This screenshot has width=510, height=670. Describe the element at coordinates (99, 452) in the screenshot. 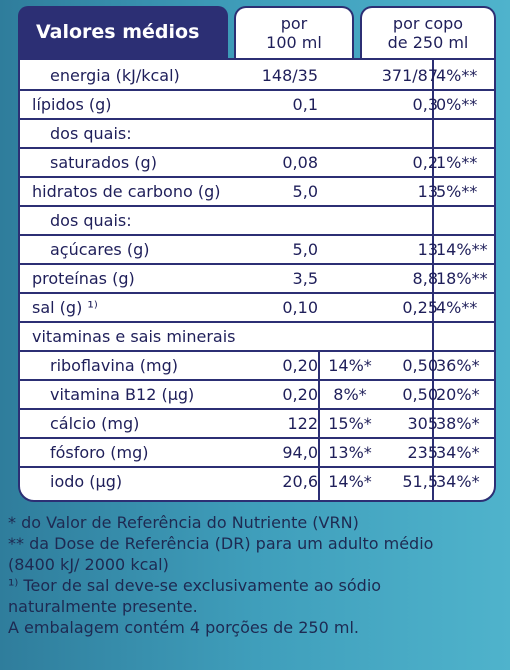

I see `nutrient-label: fósforo (mg)` at that location.